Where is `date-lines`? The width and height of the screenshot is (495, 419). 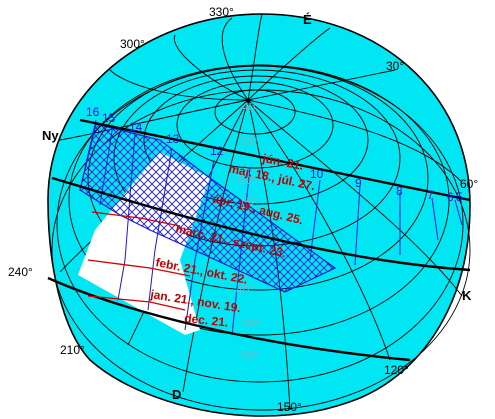
date-lines is located at coordinates (139, 261).